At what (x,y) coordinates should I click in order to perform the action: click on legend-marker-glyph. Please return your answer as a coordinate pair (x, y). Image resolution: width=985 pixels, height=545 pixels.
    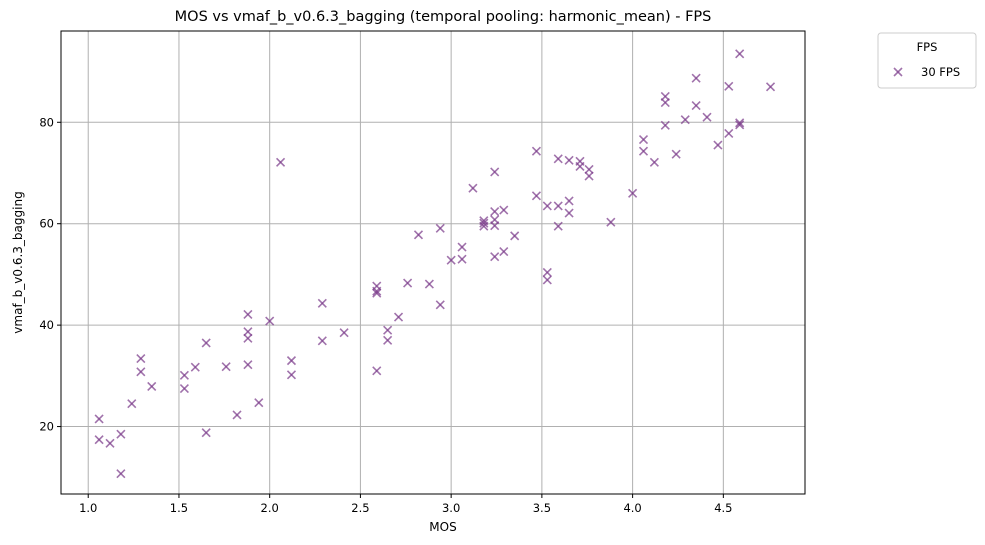
    Looking at the image, I should click on (898, 72).